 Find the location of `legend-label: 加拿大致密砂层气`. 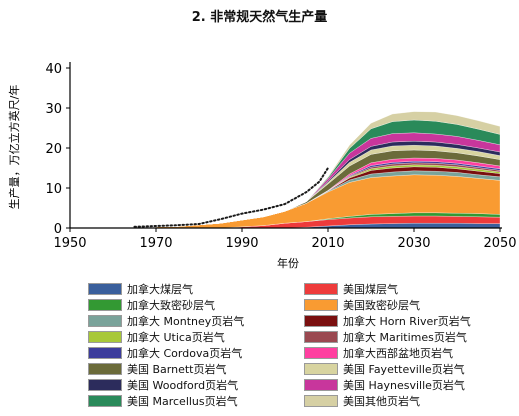

legend-label: 加拿大致密砂层气 is located at coordinates (171, 305).